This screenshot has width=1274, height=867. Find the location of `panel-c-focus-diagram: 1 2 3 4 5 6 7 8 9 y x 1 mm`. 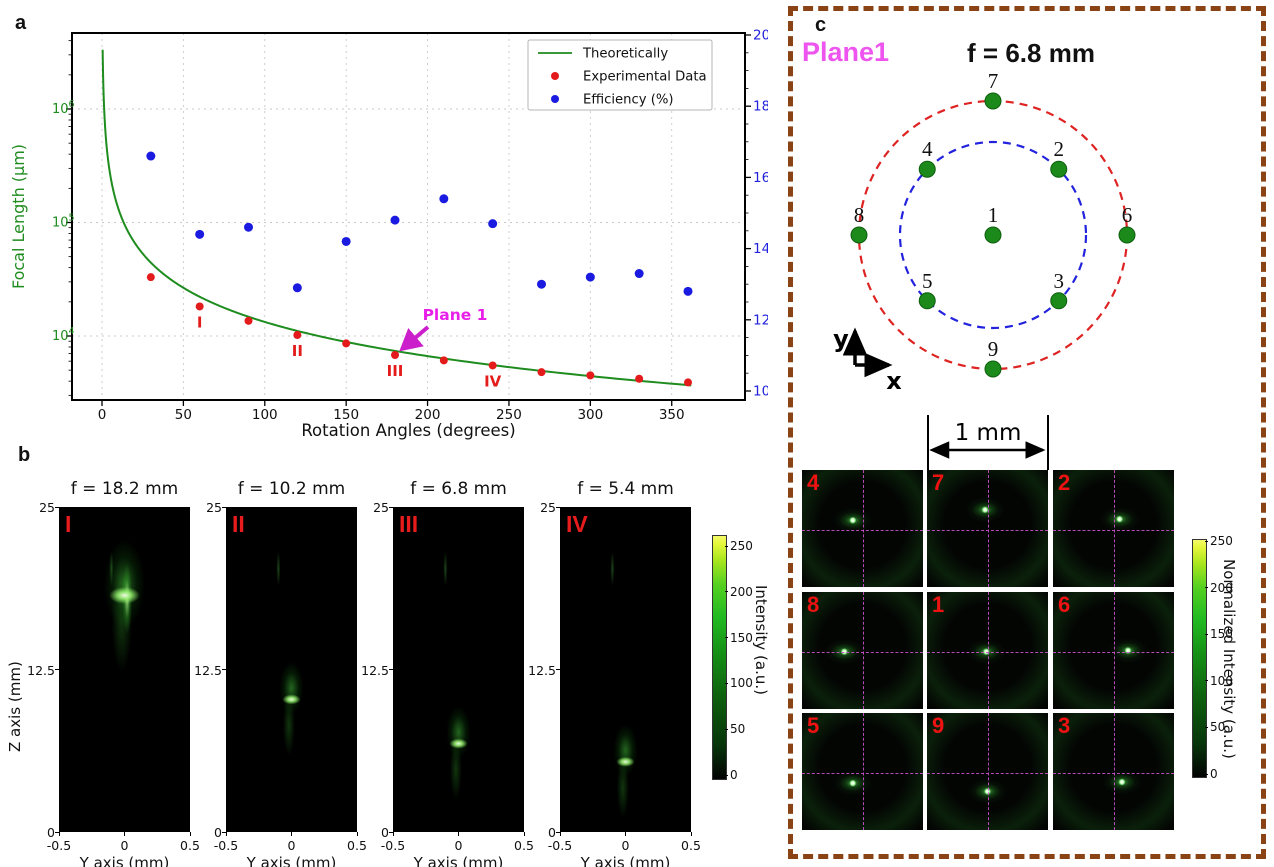

panel-c-focus-diagram: 1 2 3 4 5 6 7 8 9 y x 1 mm is located at coordinates (984, 270).